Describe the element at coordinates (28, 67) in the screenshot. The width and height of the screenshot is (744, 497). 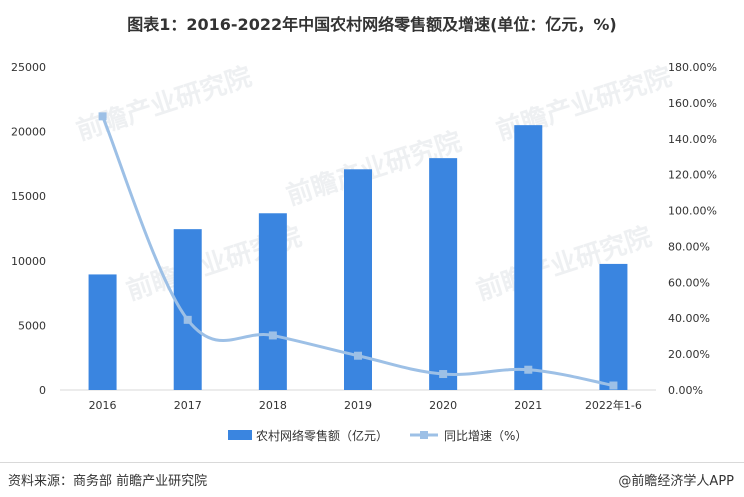
I see `y-left-tick-label: 25000` at that location.